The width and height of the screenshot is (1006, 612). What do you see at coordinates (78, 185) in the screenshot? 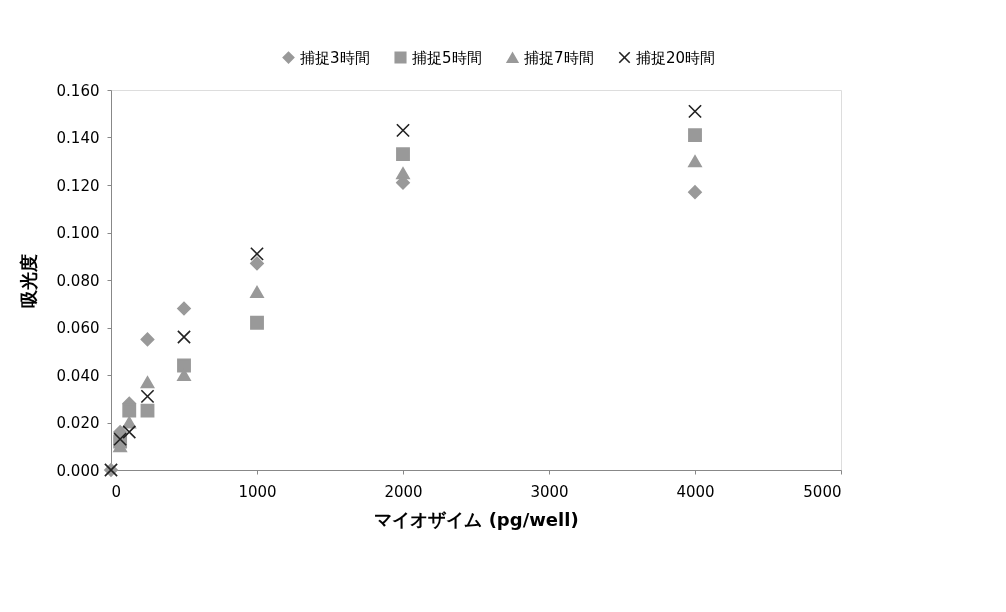
I see `y-tick-label: 0.120` at bounding box center [78, 185].